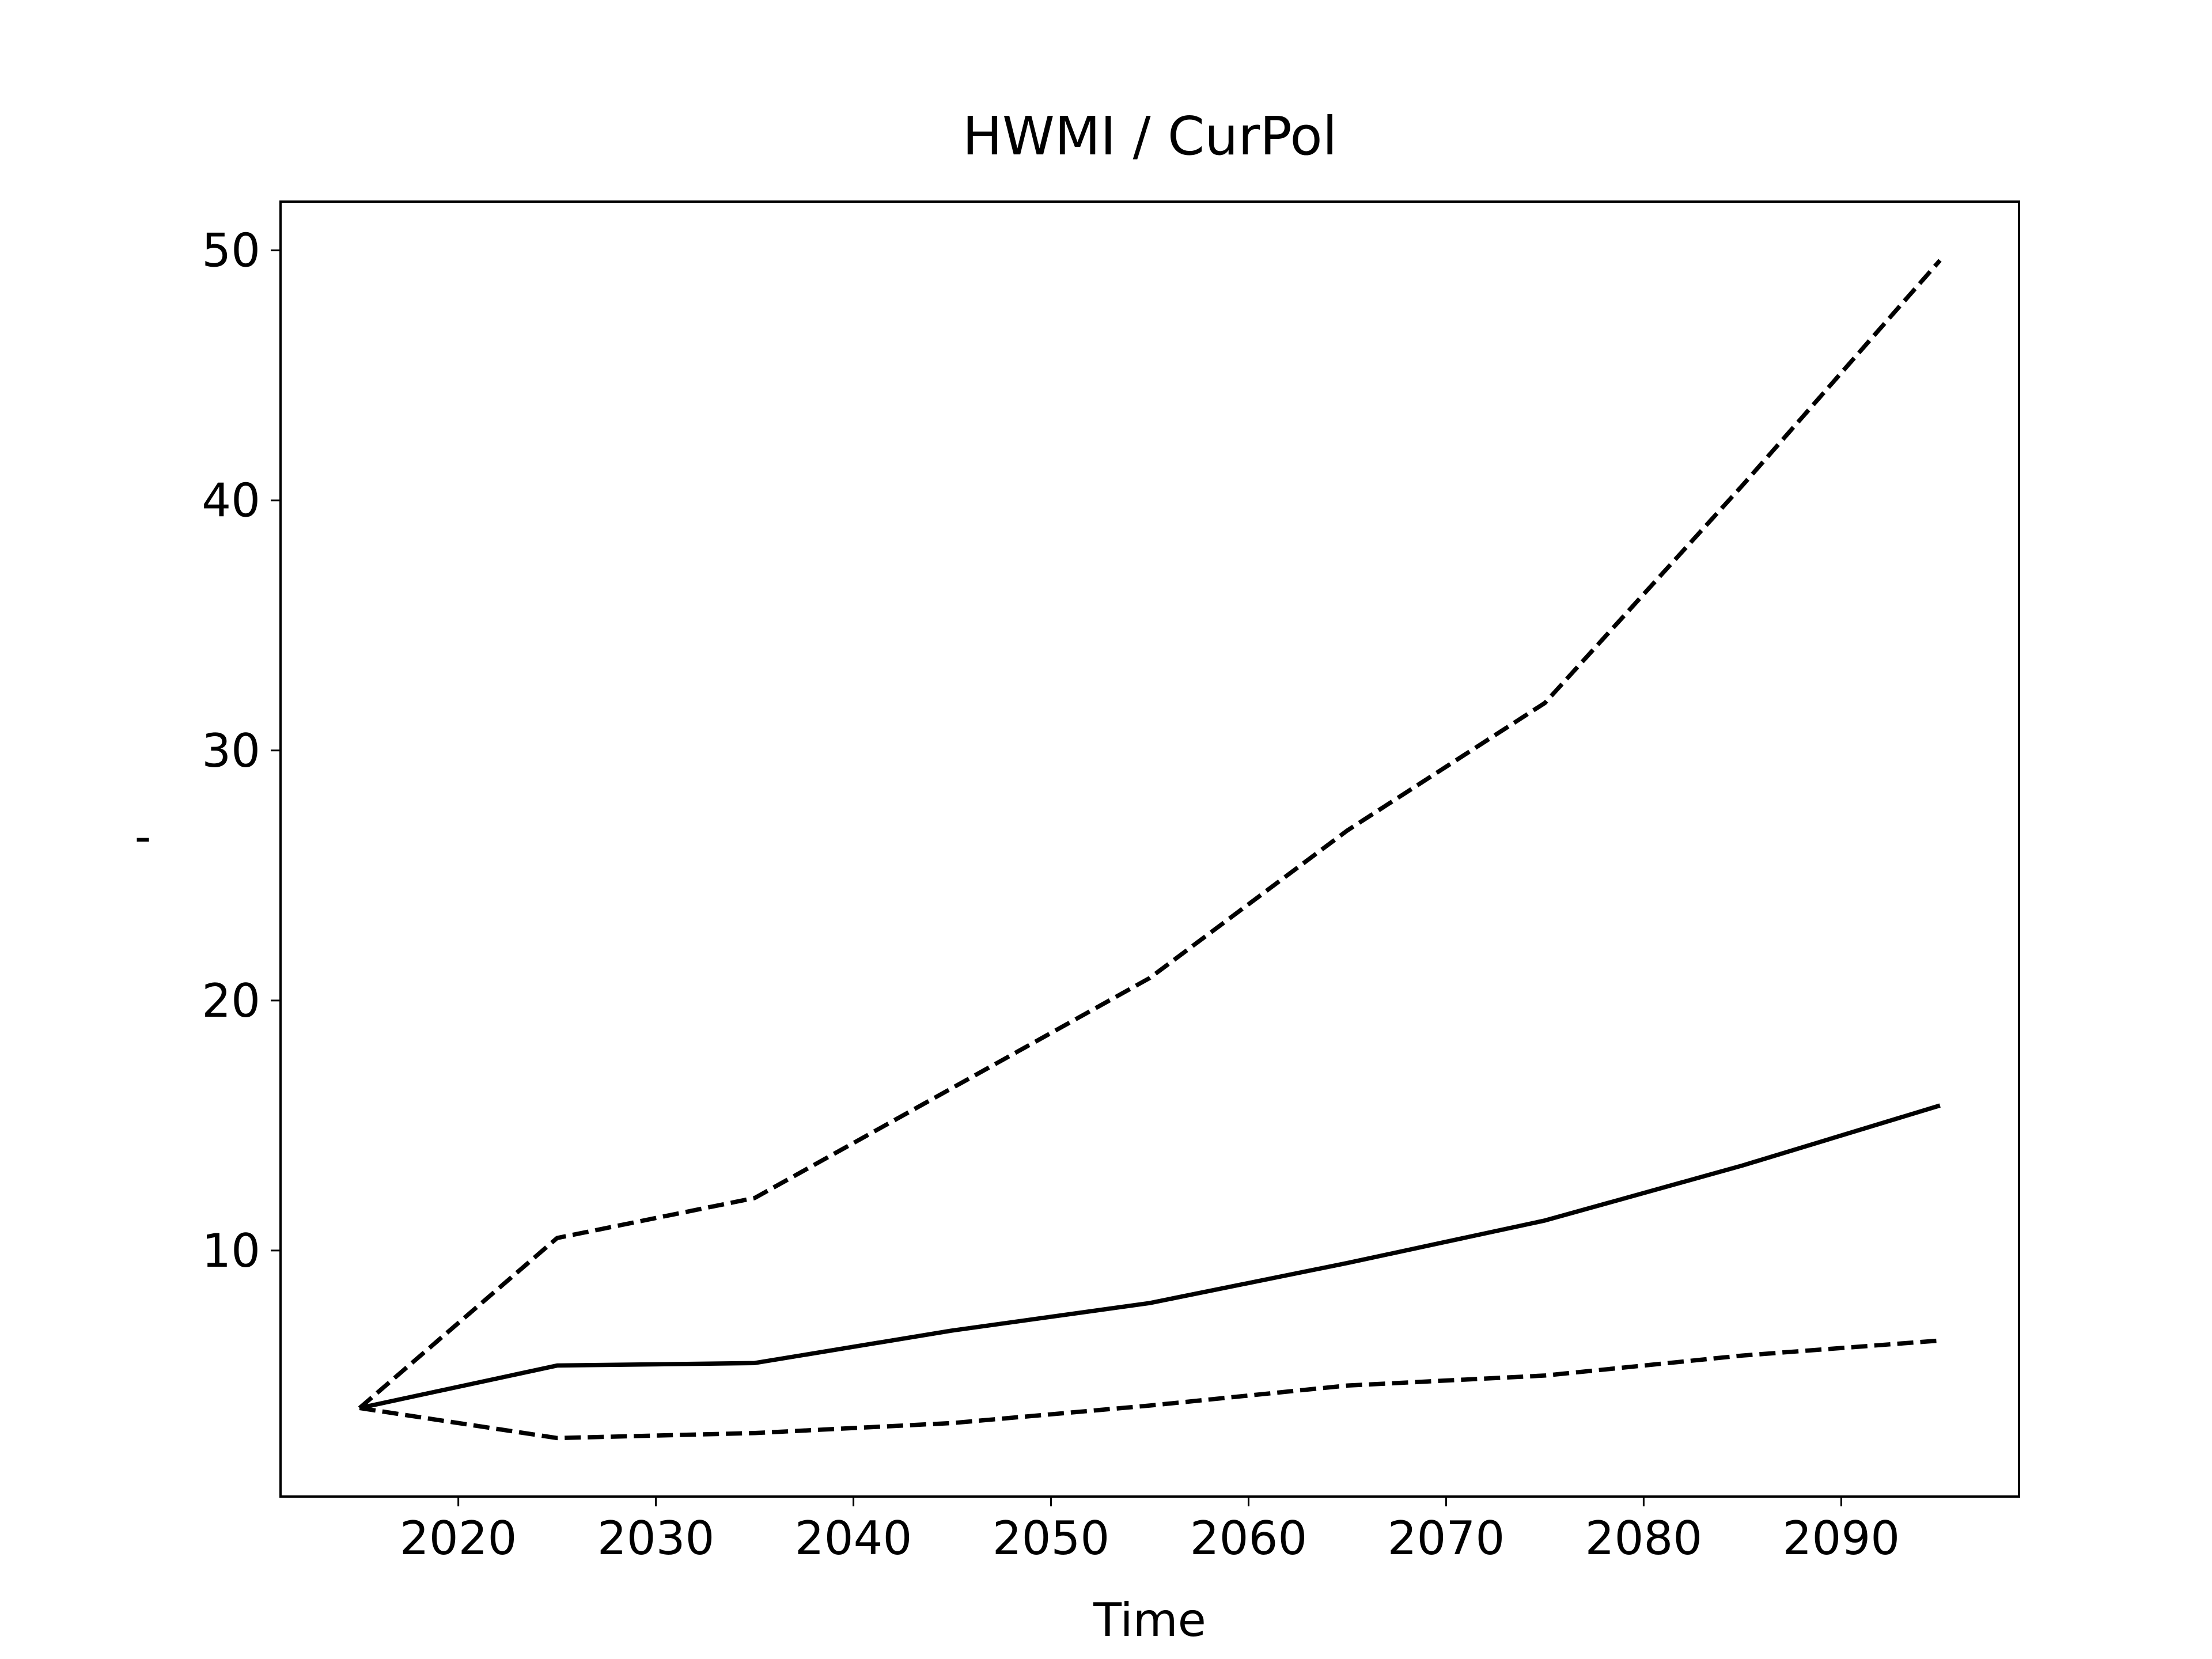  What do you see at coordinates (853, 1538) in the screenshot?
I see `x-tick-label: 2040` at bounding box center [853, 1538].